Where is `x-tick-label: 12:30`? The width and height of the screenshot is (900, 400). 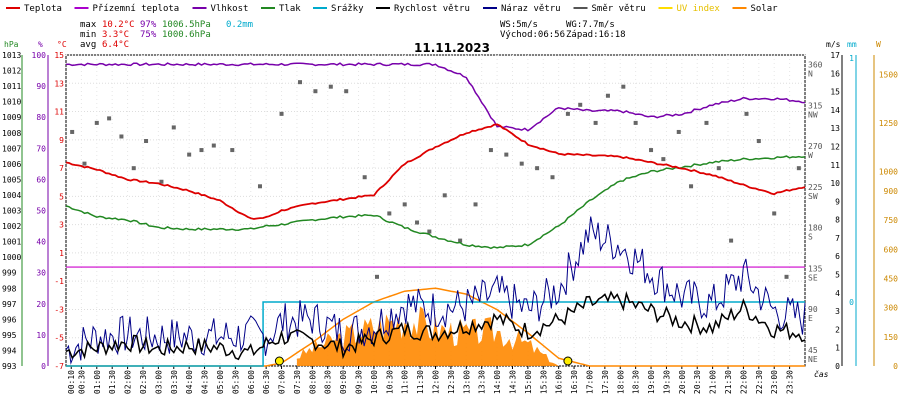
x-tick-label: 12:30 is located at coordinates (451, 382).